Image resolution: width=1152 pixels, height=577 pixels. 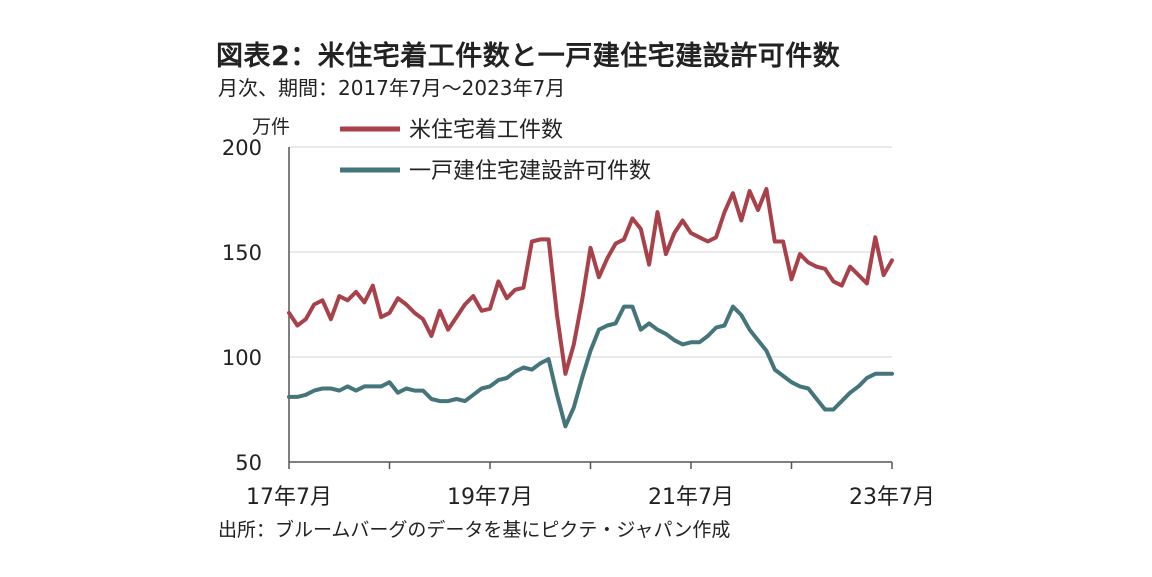 What do you see at coordinates (242, 305) in the screenshot?
I see `y-tick-labels: 50 100 150 200` at bounding box center [242, 305].